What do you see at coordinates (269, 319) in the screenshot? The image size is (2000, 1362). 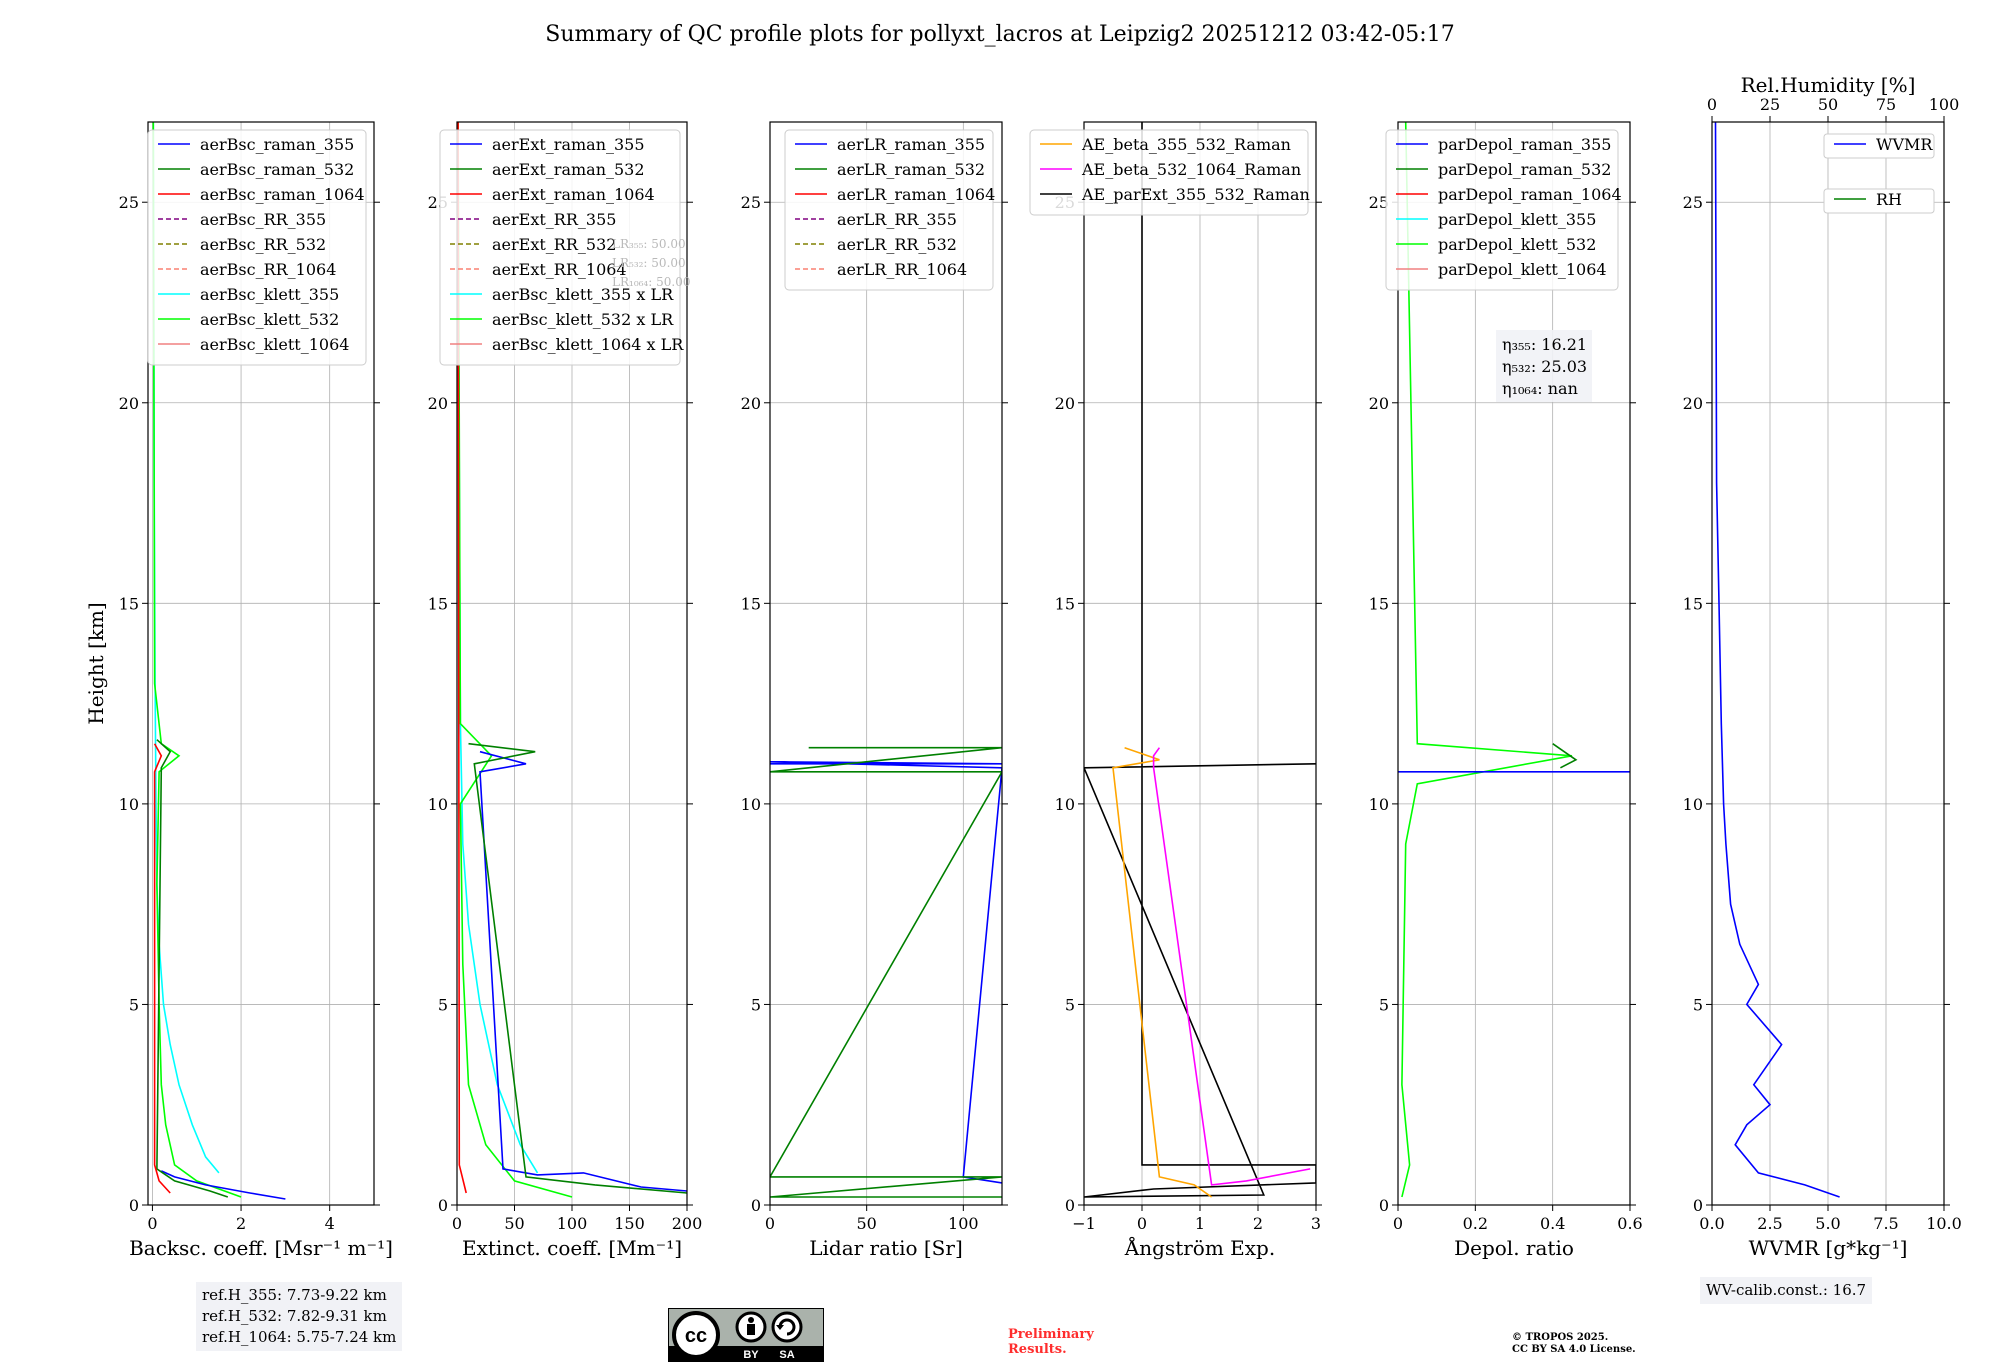 I see `legend-label-aerBsc_klett_532: aerBsc_klett_532` at bounding box center [269, 319].